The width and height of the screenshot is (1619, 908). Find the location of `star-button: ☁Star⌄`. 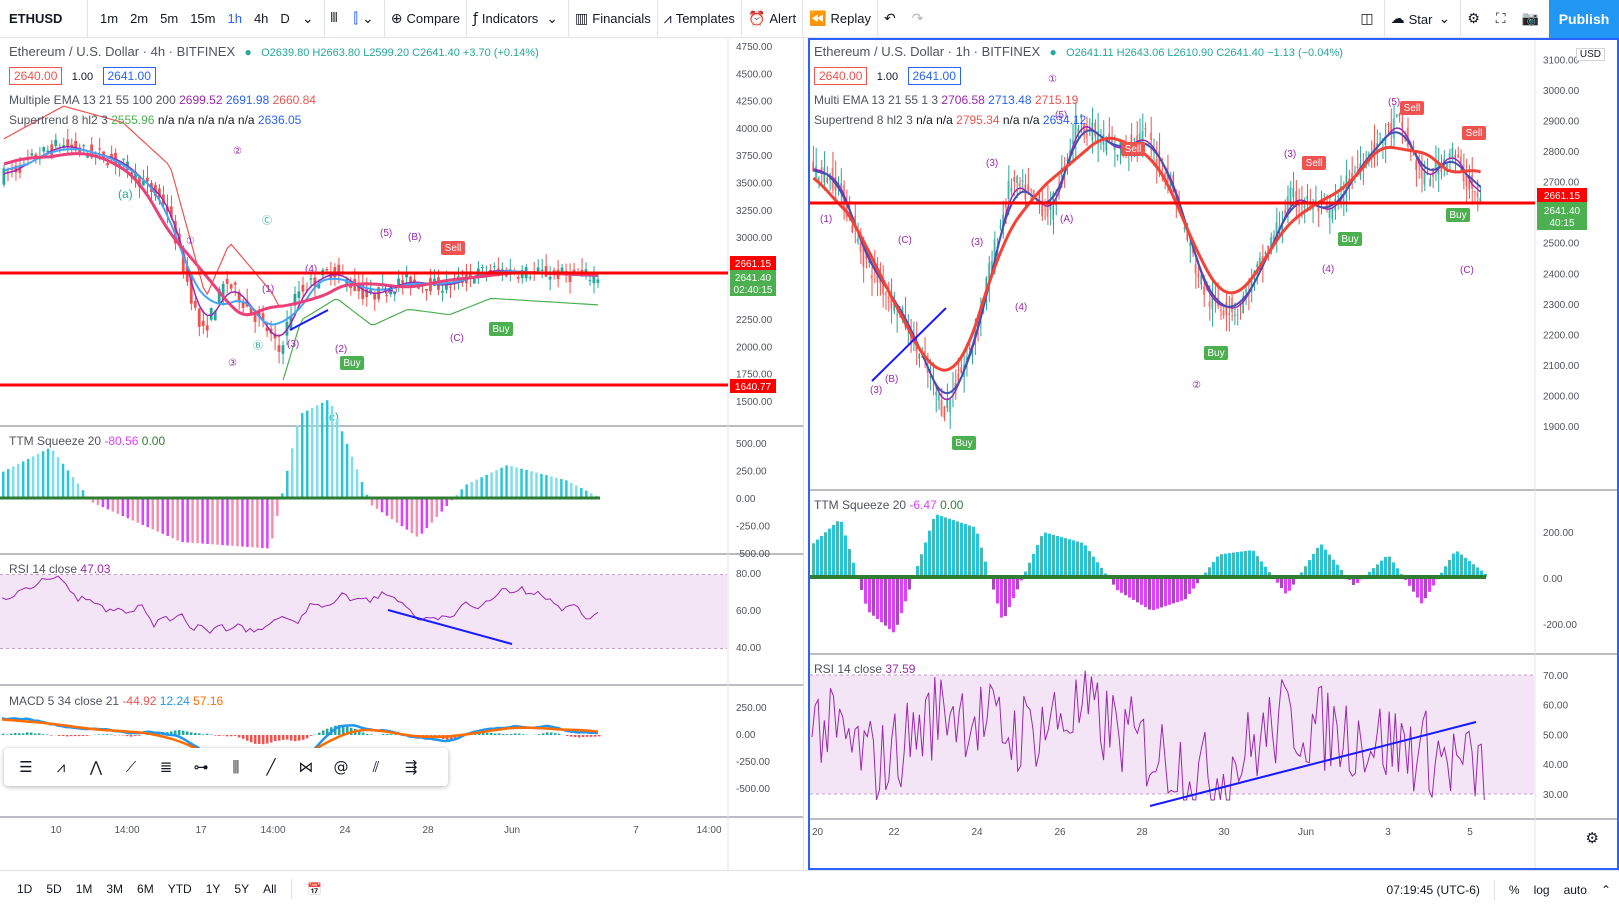

star-button: ☁Star⌄ is located at coordinates (1423, 19).